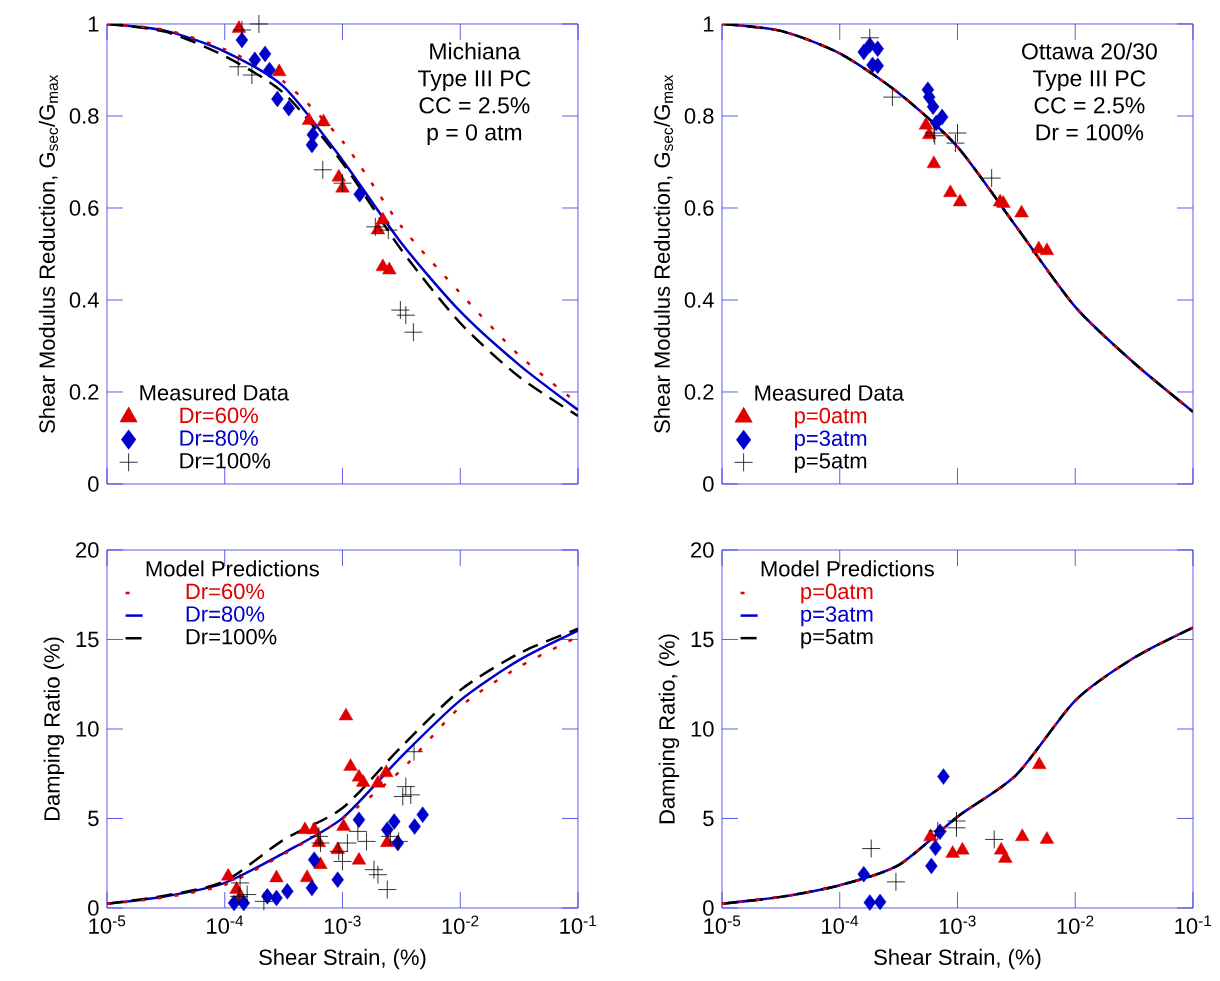  I want to click on annotation: Michiana, so click(475, 51).